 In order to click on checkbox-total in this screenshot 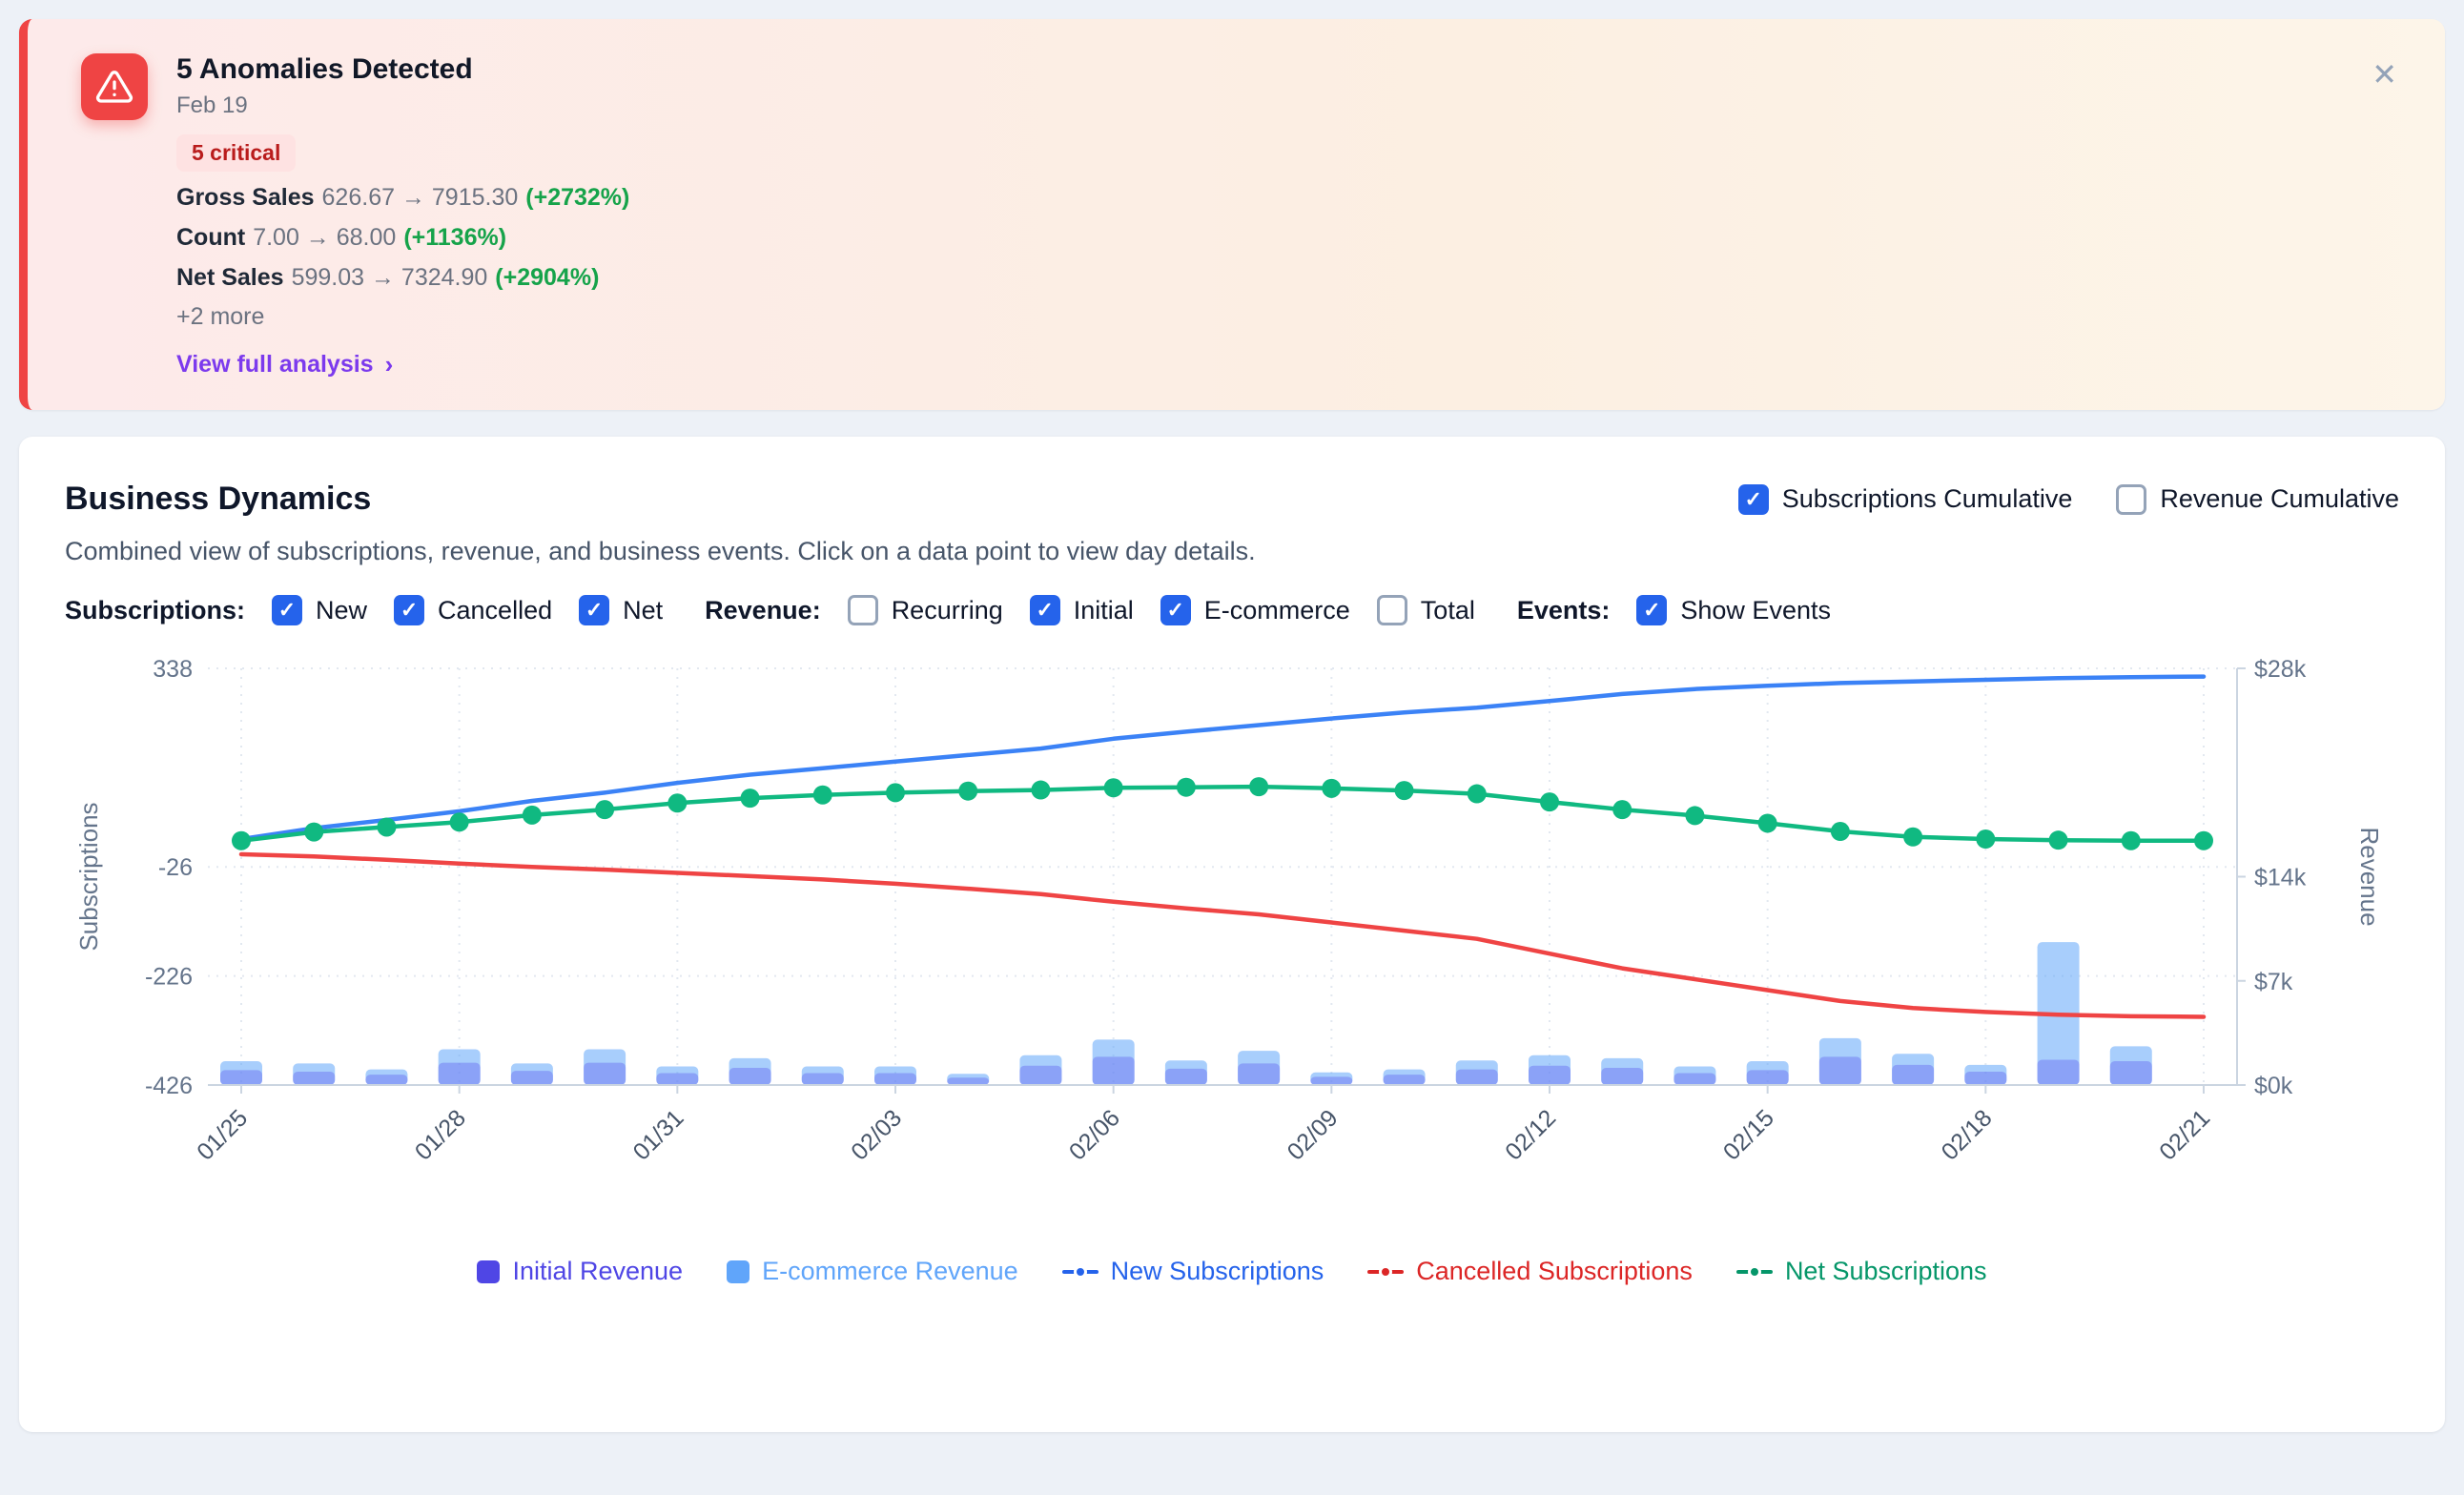, I will do `click(1391, 610)`.